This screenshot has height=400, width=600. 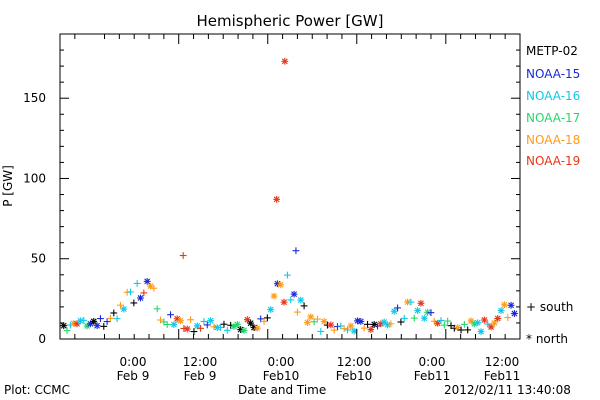 I want to click on legend-north-marker: * north, so click(x=547, y=339).